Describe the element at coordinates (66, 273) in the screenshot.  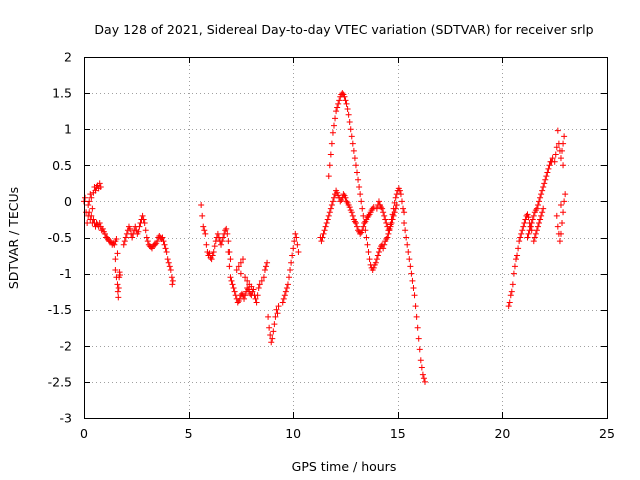
I see `y-tick-label: -1` at that location.